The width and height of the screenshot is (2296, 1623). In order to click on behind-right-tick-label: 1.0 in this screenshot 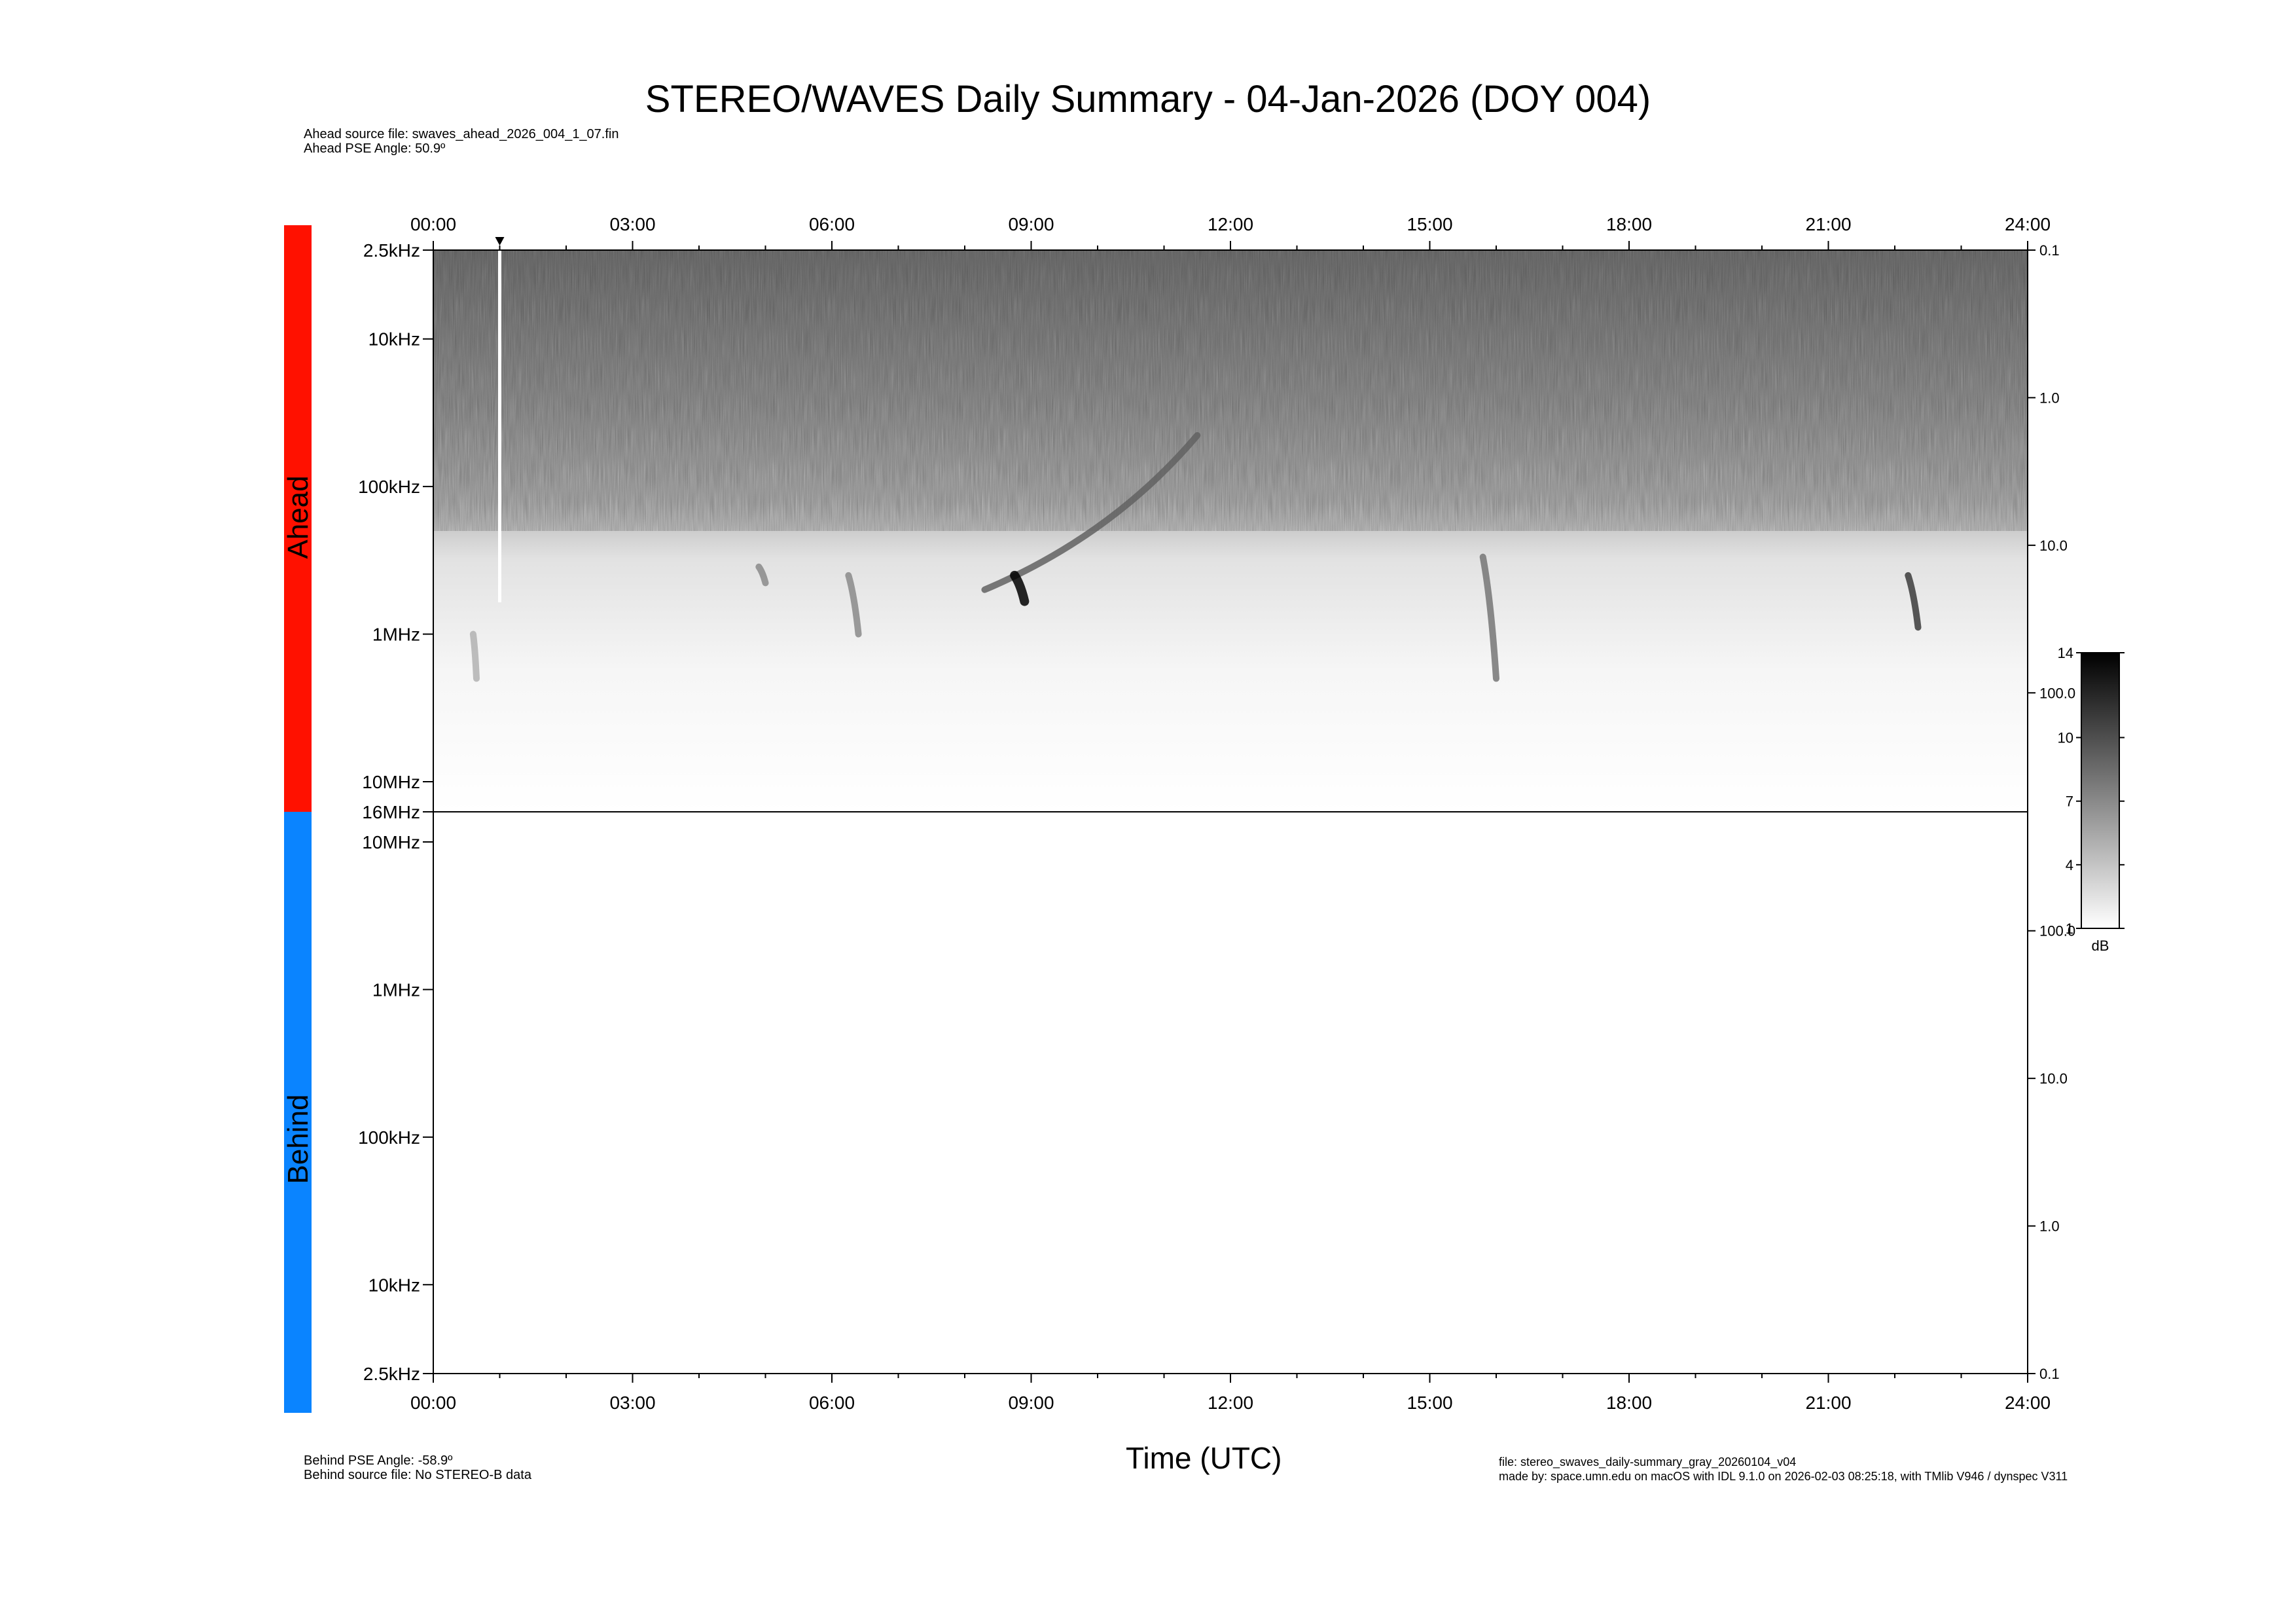, I will do `click(2049, 1226)`.